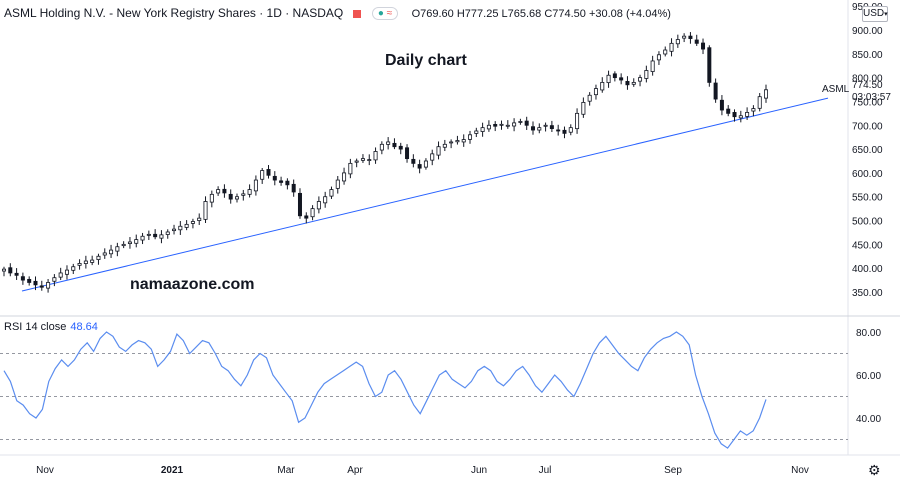 The width and height of the screenshot is (900, 481). Describe the element at coordinates (385, 14) in the screenshot. I see `indicator-status-pill: ● ≈` at that location.